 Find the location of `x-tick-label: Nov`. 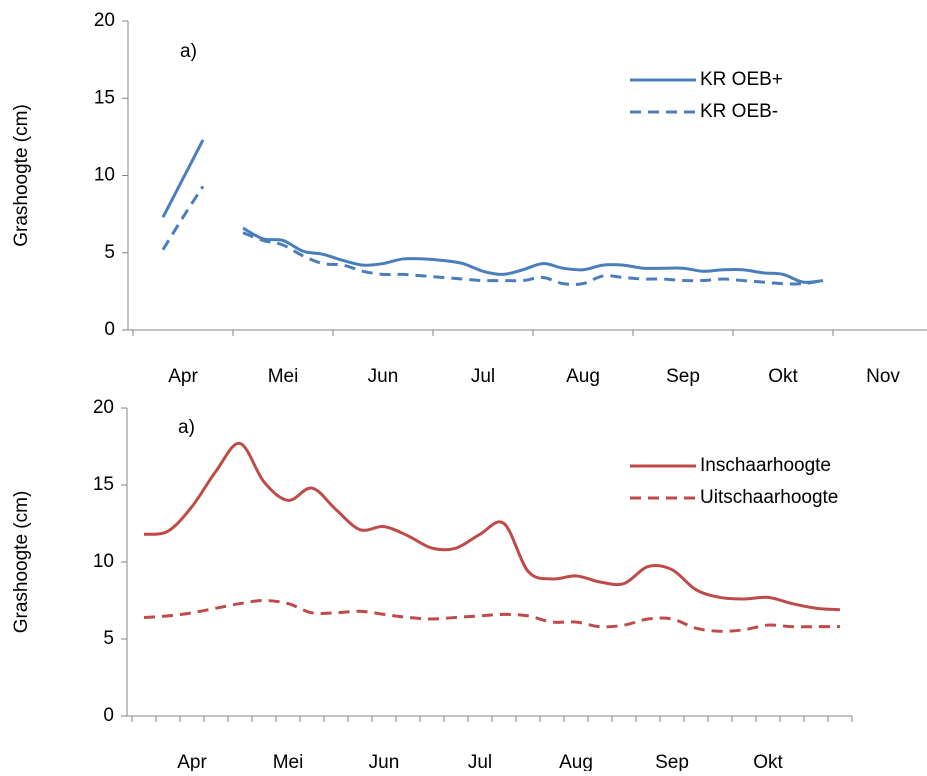

x-tick-label: Nov is located at coordinates (883, 376).